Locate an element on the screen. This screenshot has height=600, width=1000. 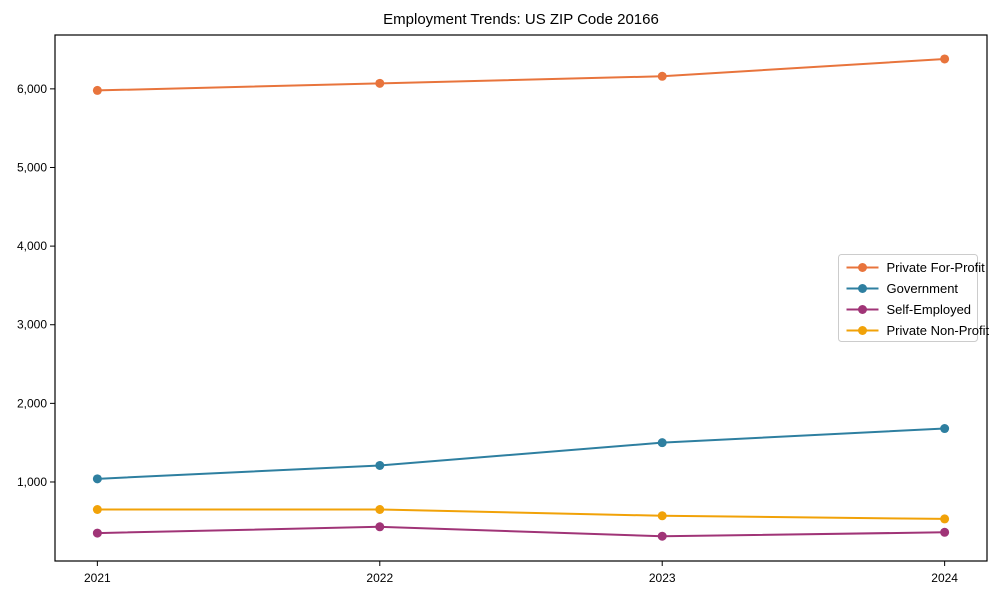
series-line-government is located at coordinates (521, 453).